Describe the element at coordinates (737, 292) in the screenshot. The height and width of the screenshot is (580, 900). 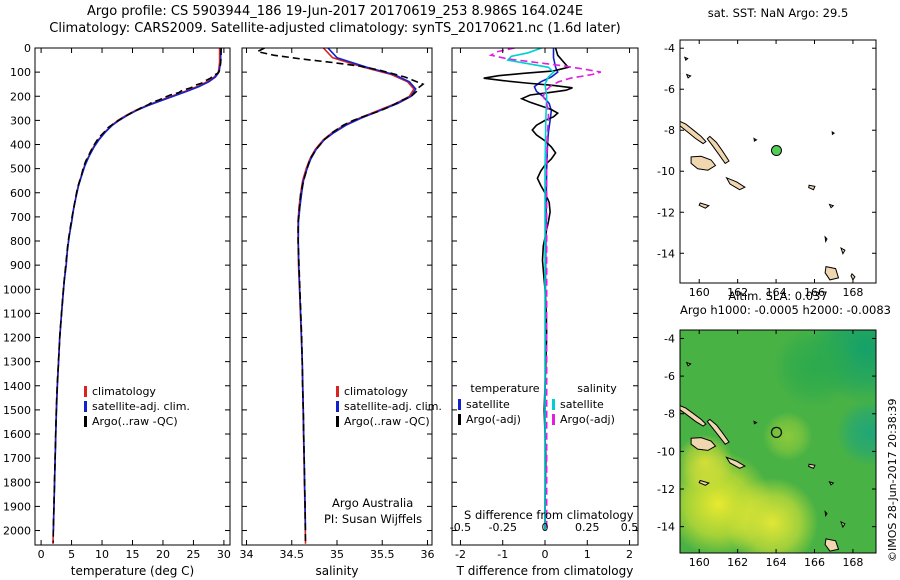
I see `lon-tick-label: 162` at that location.